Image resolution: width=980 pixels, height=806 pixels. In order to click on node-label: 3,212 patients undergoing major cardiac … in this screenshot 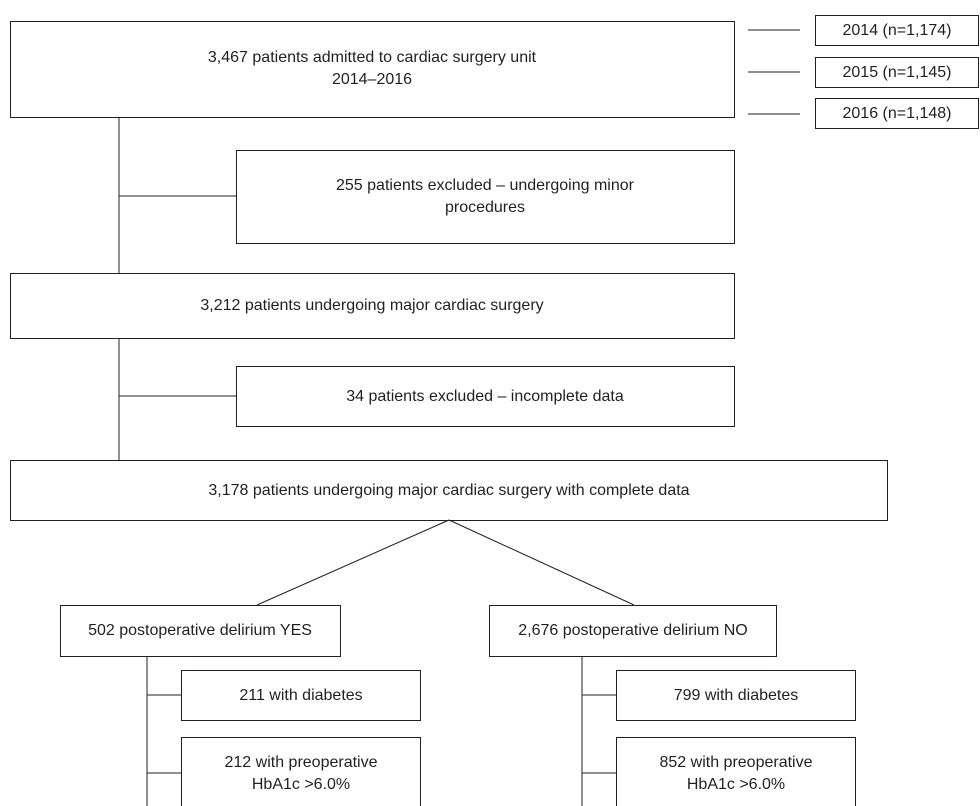, I will do `click(371, 305)`.